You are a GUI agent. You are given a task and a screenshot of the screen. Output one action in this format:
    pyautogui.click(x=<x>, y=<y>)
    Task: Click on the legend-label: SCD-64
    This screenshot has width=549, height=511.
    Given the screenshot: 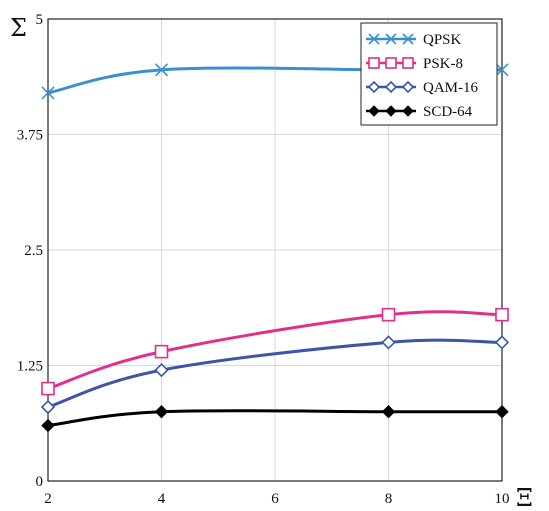 What is the action you would take?
    pyautogui.click(x=448, y=112)
    